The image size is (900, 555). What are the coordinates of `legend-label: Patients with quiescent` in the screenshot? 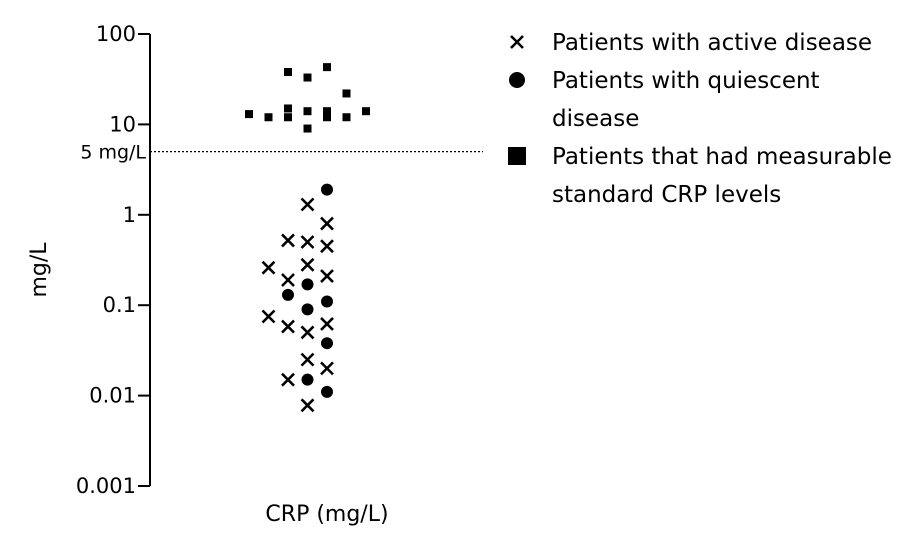 It's located at (686, 81).